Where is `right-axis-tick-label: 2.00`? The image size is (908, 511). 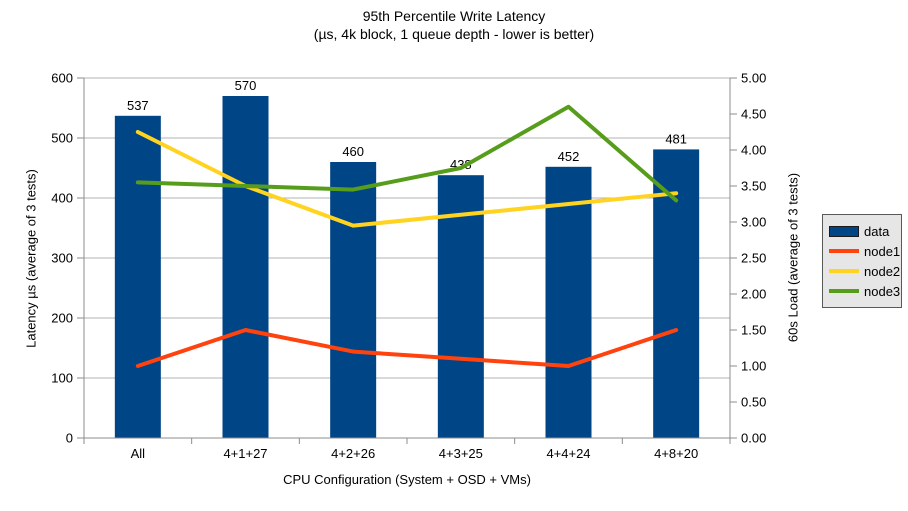 right-axis-tick-label: 2.00 is located at coordinates (753, 294).